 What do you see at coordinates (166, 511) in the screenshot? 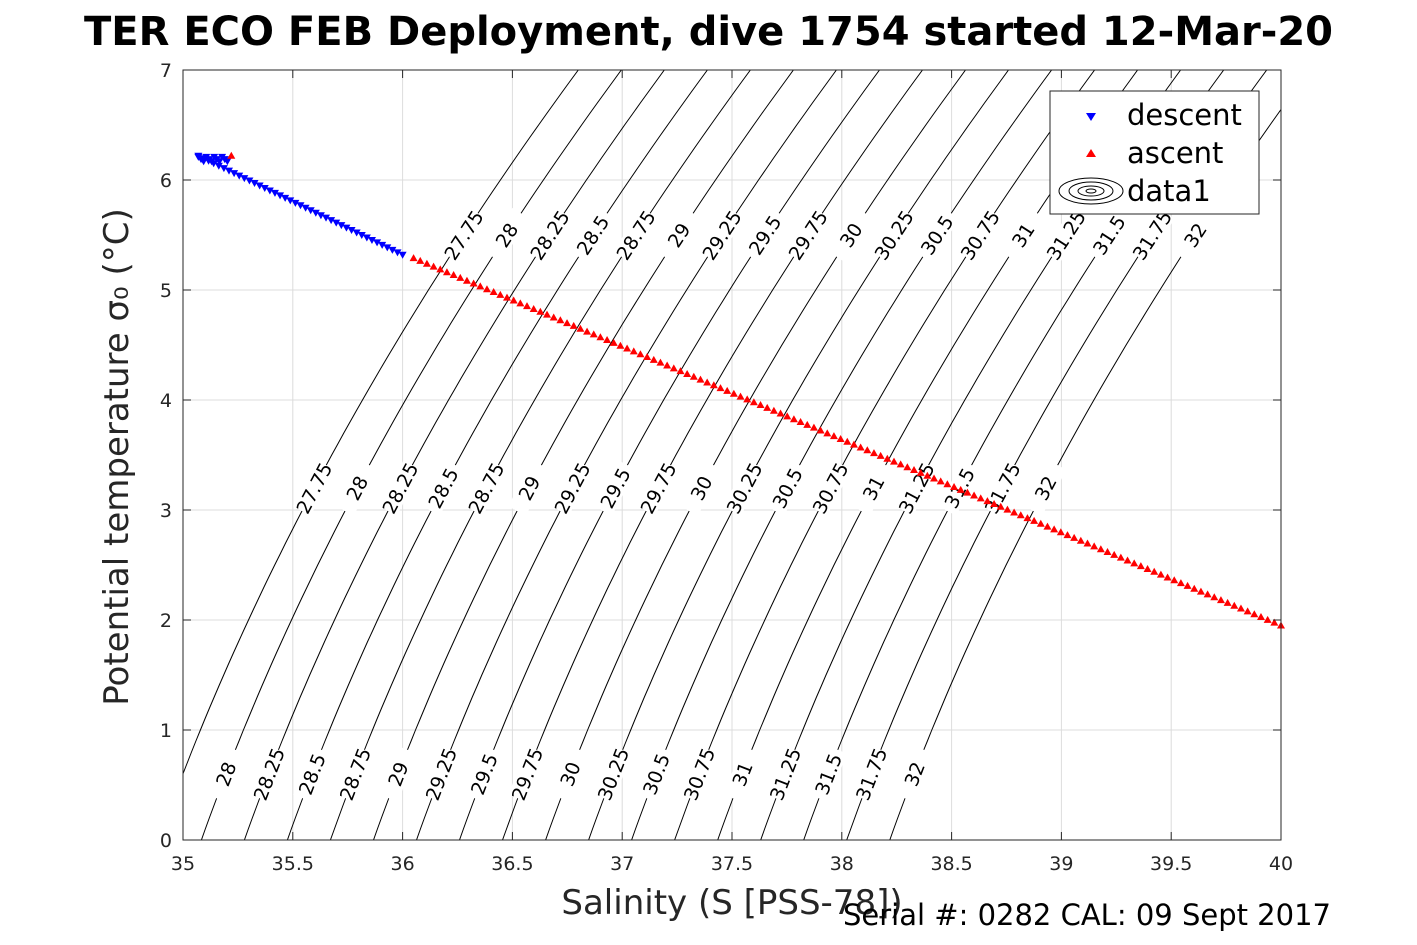
I see `y-tick-label: 3` at bounding box center [166, 511].